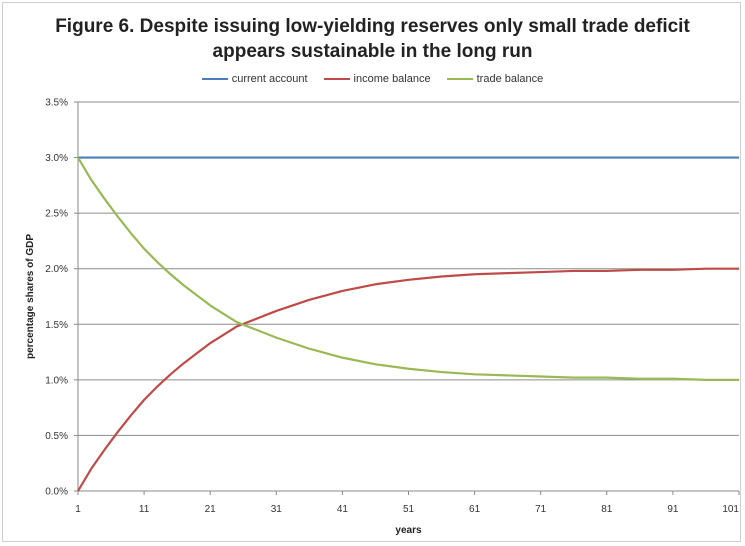 Image resolution: width=745 pixels, height=546 pixels. What do you see at coordinates (56, 103) in the screenshot?
I see `y-tick-label: 3.5%` at bounding box center [56, 103].